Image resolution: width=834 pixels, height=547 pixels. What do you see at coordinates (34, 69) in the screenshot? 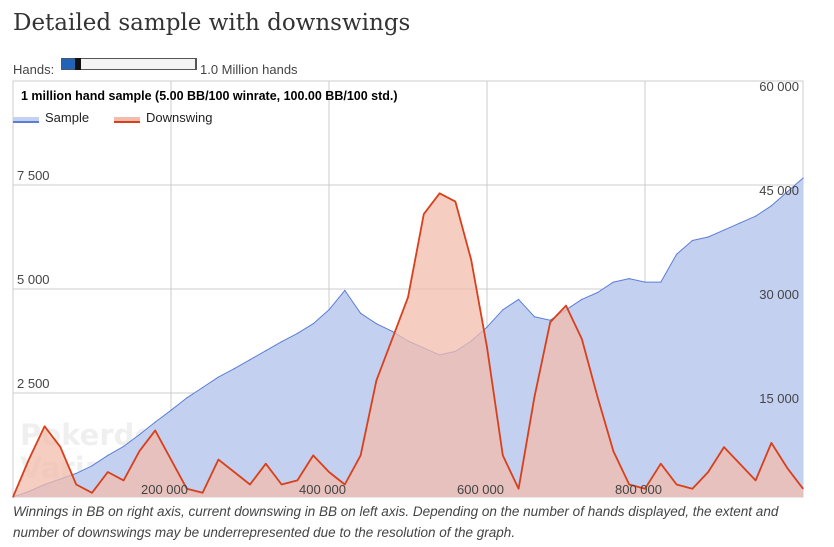
I see `hands-label: Hands:` at bounding box center [34, 69].